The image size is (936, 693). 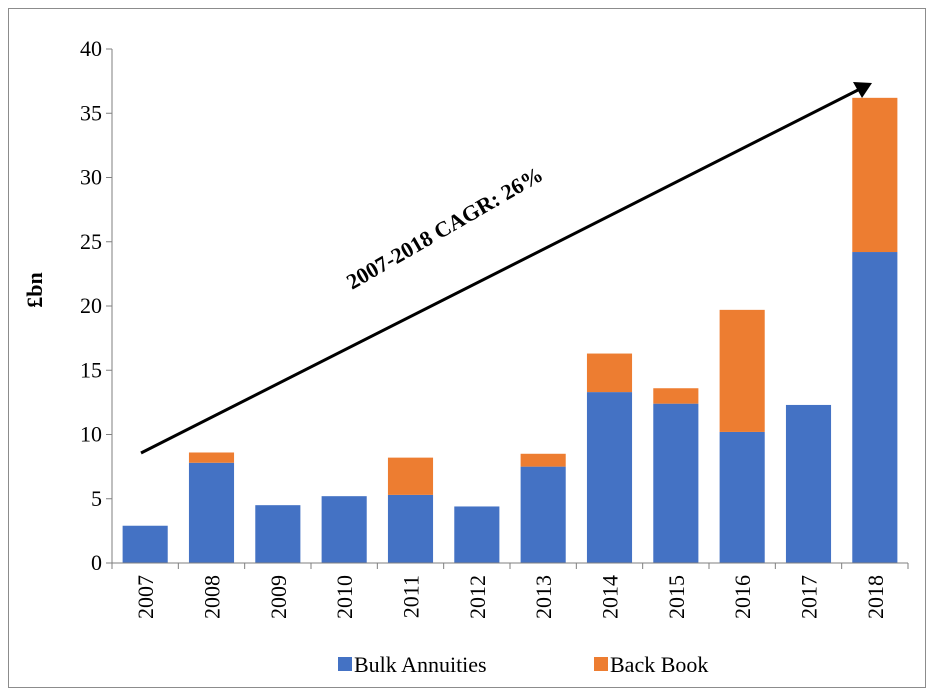 What do you see at coordinates (344, 597) in the screenshot?
I see `x-tick-label: 2010` at bounding box center [344, 597].